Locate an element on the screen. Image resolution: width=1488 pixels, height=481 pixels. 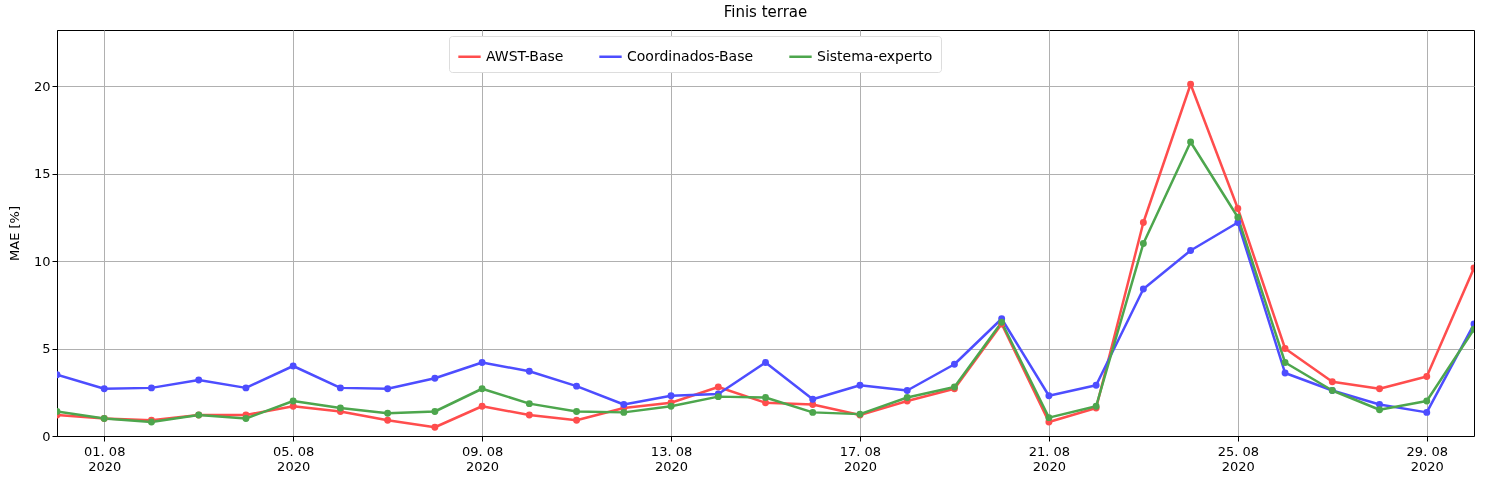
x-tick-label: 09. 08 2020 is located at coordinates (482, 458).